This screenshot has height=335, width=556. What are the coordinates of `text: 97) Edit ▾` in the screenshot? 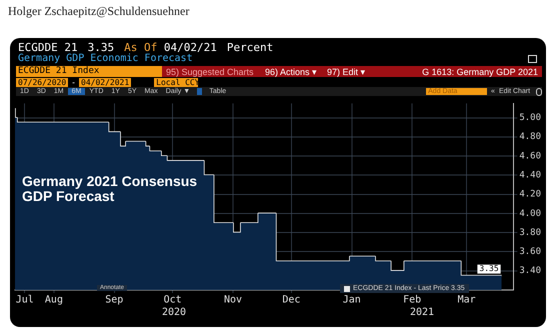 It's located at (346, 71).